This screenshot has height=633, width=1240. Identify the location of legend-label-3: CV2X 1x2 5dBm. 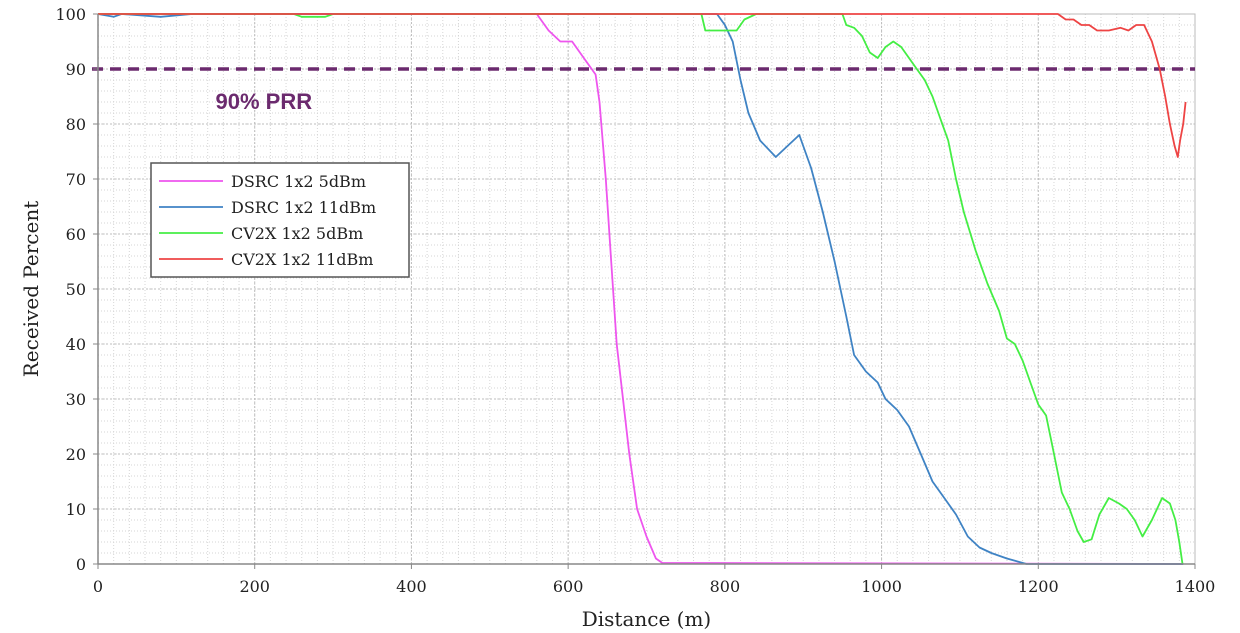
(297, 233).